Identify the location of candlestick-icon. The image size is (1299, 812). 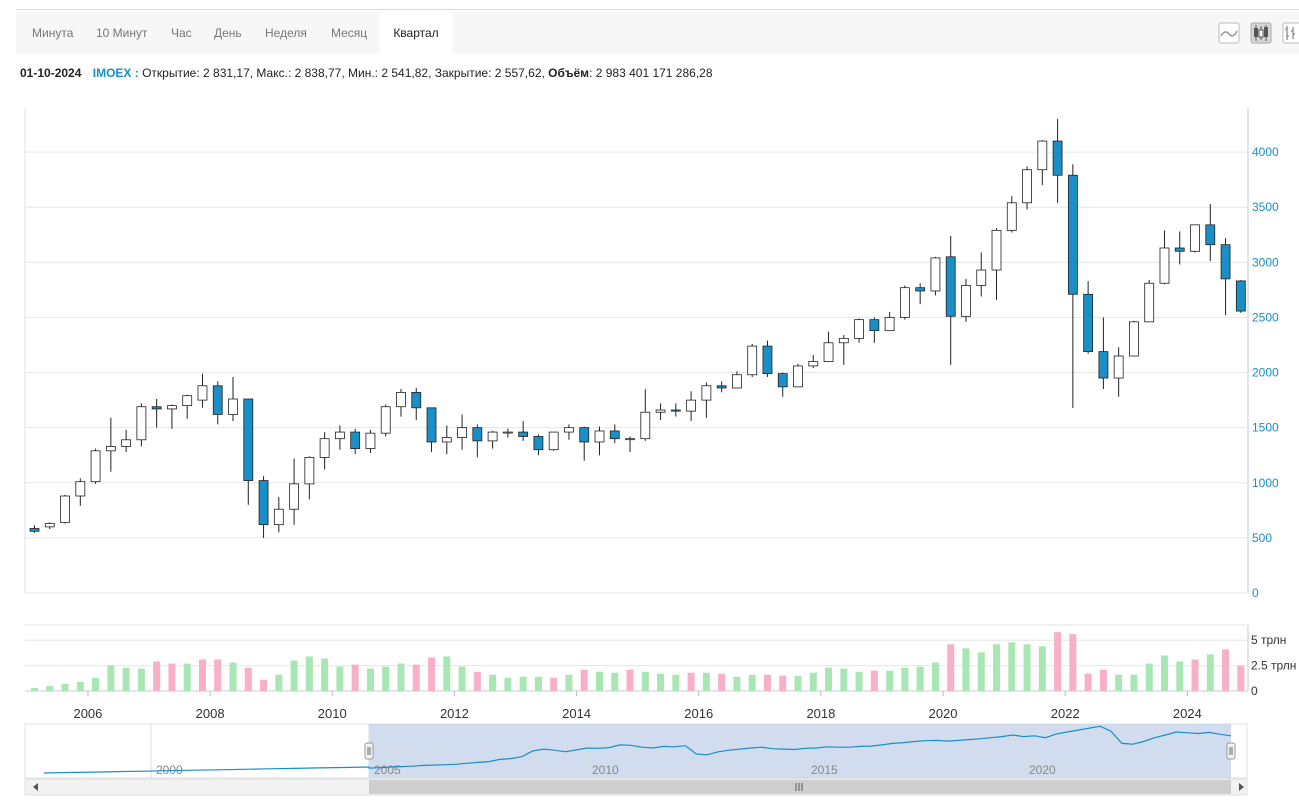
(1261, 33).